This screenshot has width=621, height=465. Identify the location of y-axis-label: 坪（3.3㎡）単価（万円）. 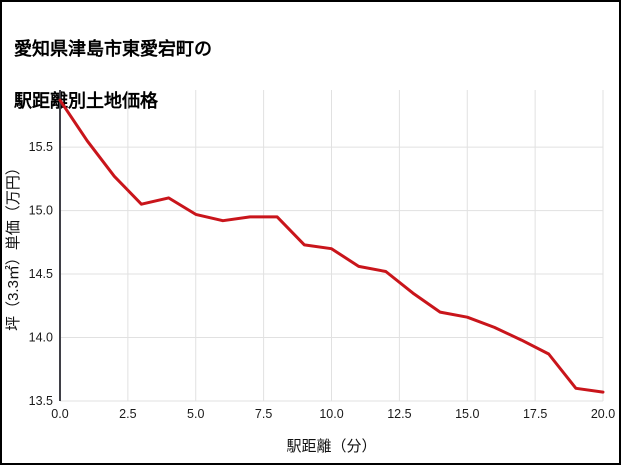
(13, 245).